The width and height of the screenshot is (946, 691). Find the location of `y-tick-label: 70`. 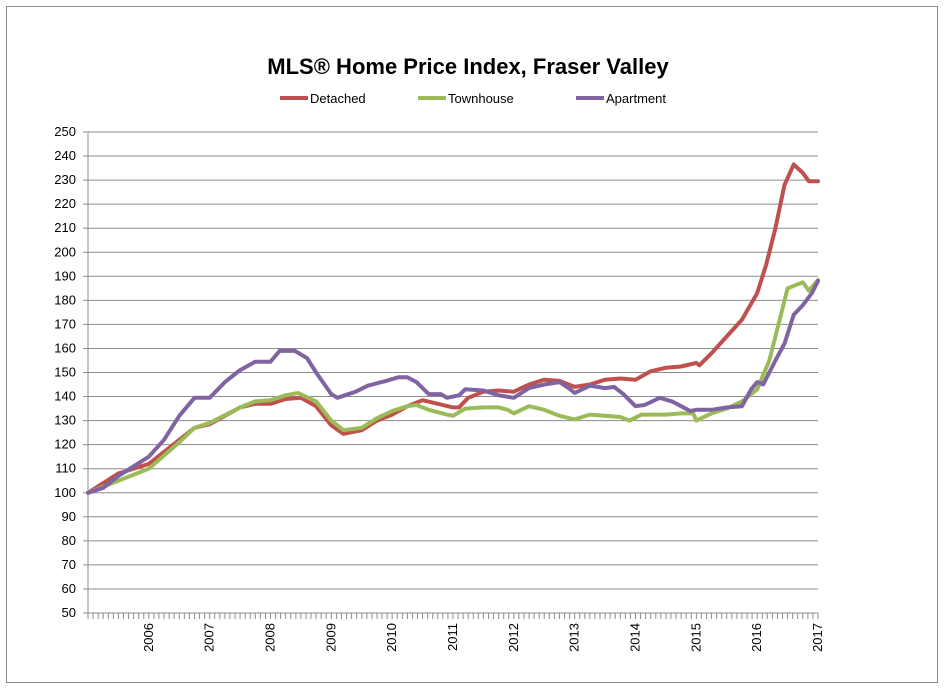

y-tick-label: 70 is located at coordinates (69, 564).